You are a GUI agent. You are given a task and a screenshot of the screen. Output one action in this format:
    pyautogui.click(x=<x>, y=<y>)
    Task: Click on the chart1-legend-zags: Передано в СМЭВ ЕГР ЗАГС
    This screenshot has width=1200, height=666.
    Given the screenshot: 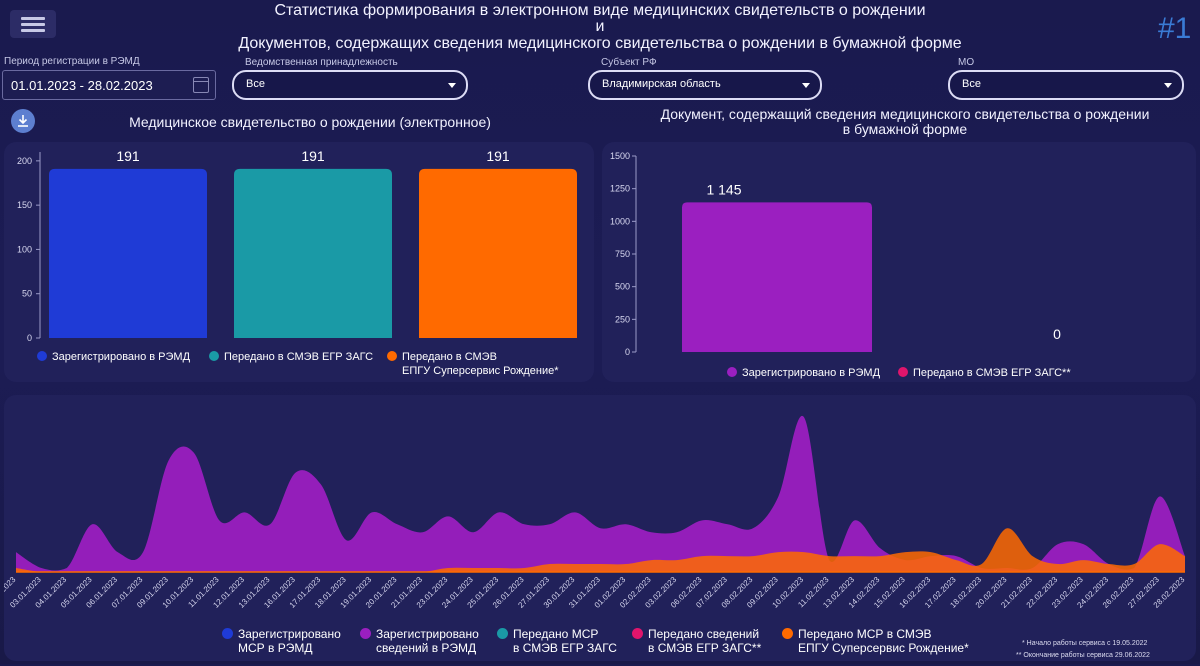 What is the action you would take?
    pyautogui.click(x=291, y=357)
    